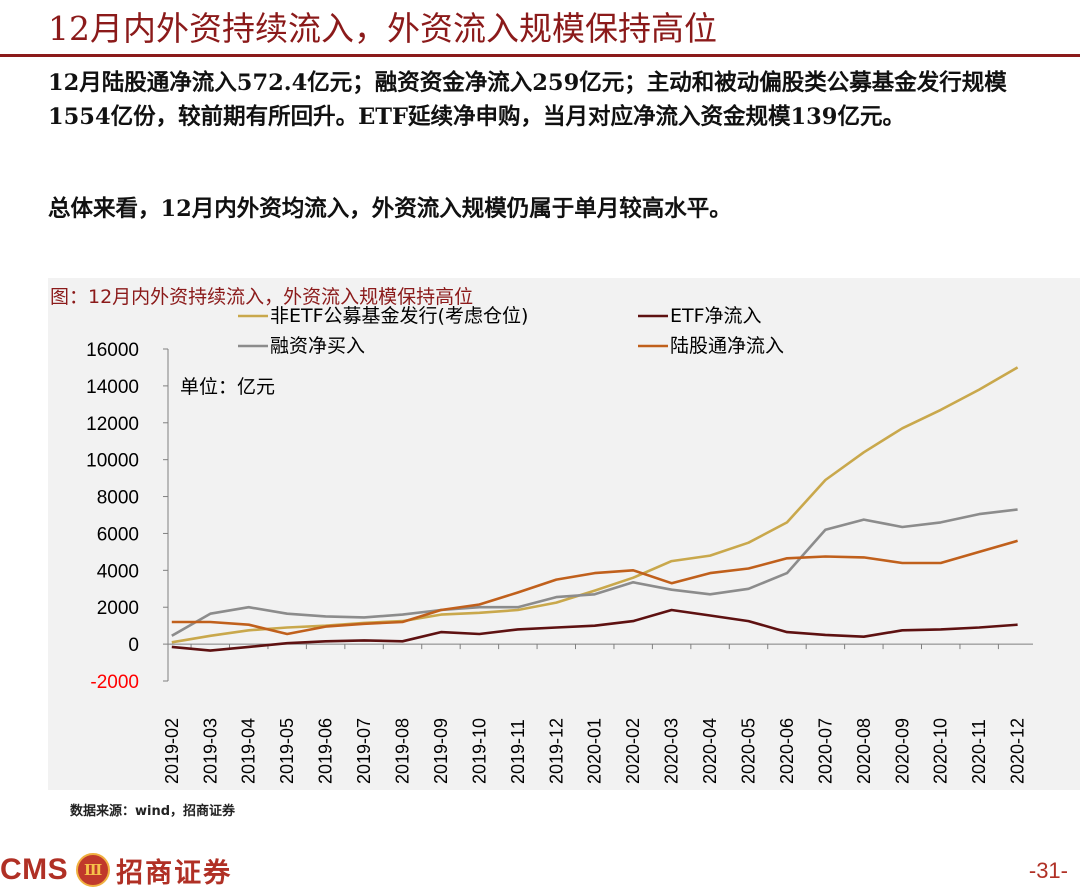 The width and height of the screenshot is (1080, 892). I want to click on x-tick-label: 2019-03, so click(210, 751).